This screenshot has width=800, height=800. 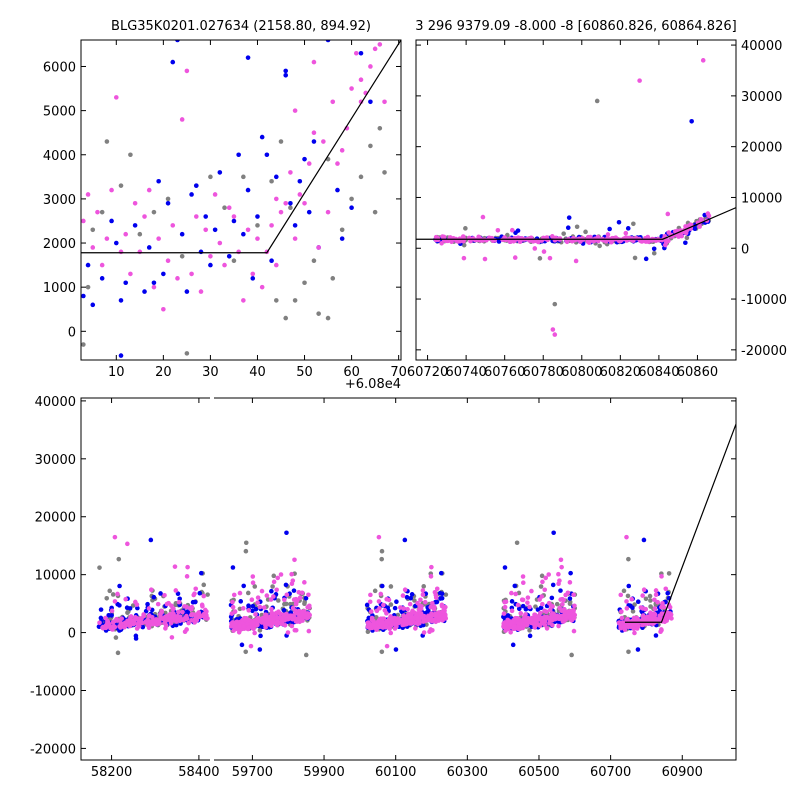 What do you see at coordinates (153, 595) in the screenshot?
I see `full-lightcurve-segment-1-points` at bounding box center [153, 595].